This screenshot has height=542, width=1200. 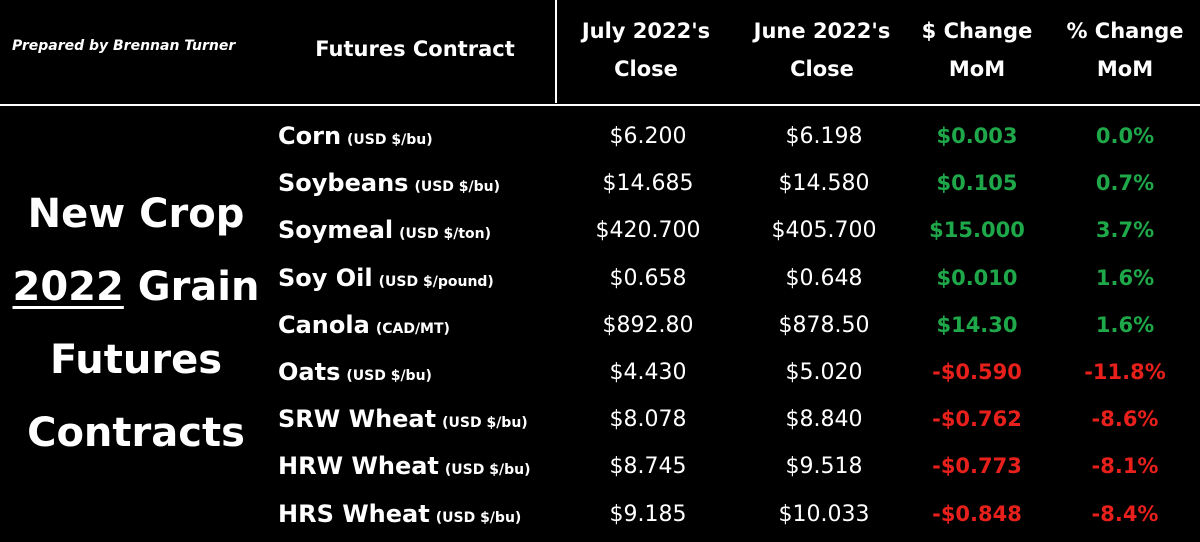 What do you see at coordinates (1125, 136) in the screenshot?
I see `percent-change-value: 0.0%` at bounding box center [1125, 136].